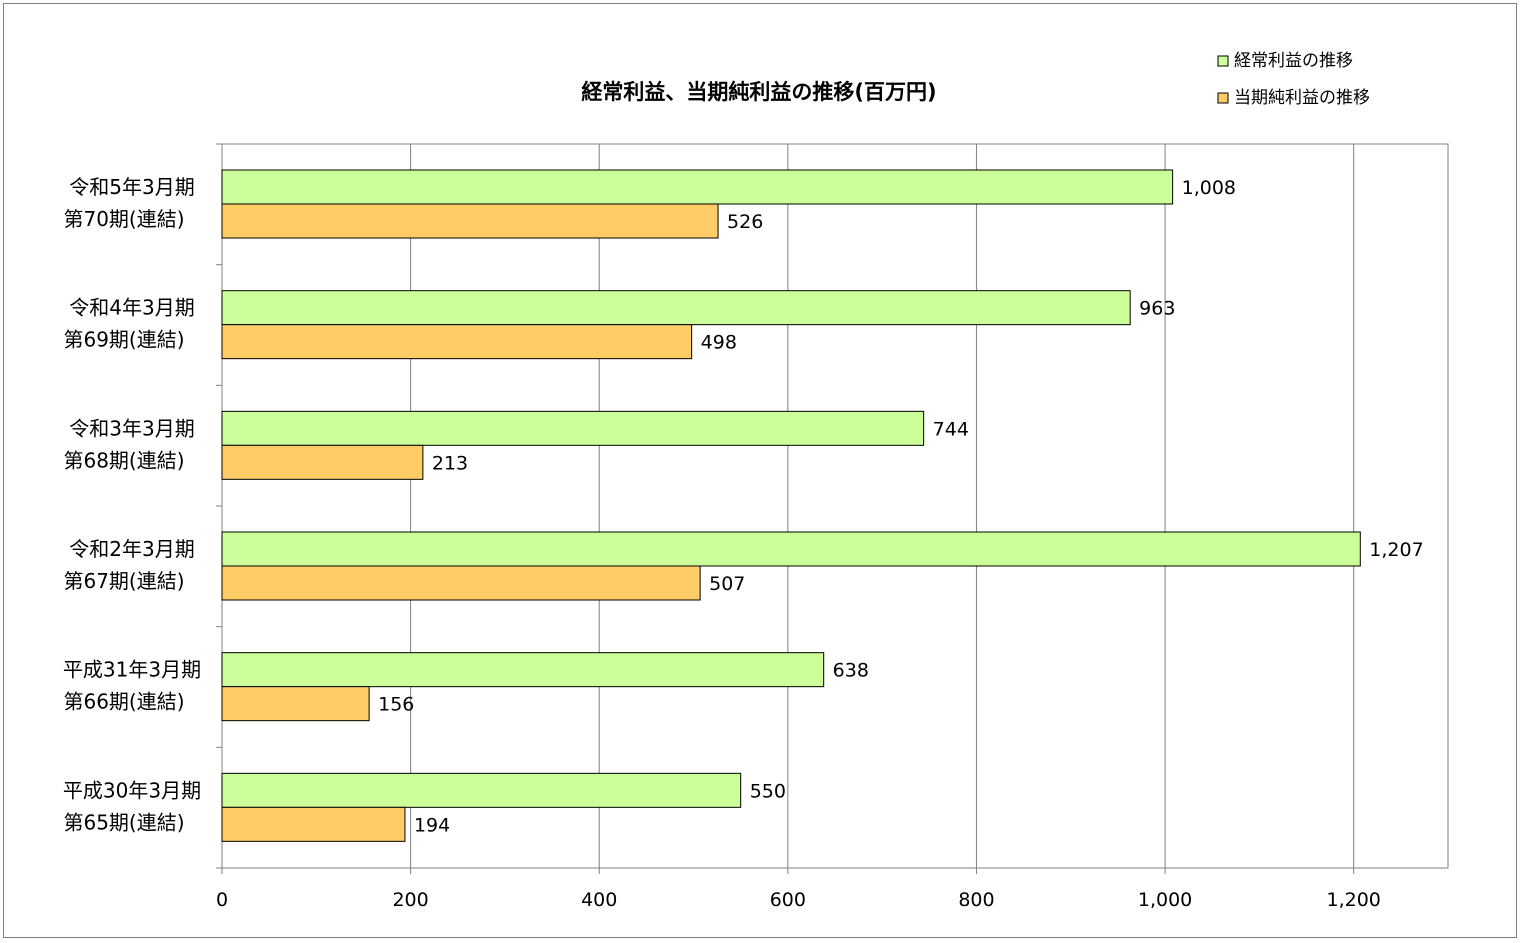  Describe the element at coordinates (396, 705) in the screenshot. I see `data-label: 156` at that location.